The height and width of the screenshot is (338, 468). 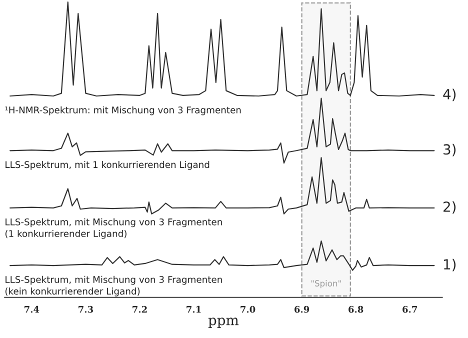 What do you see at coordinates (85, 309) in the screenshot?
I see `x-tick-label: 7.3` at bounding box center [85, 309].